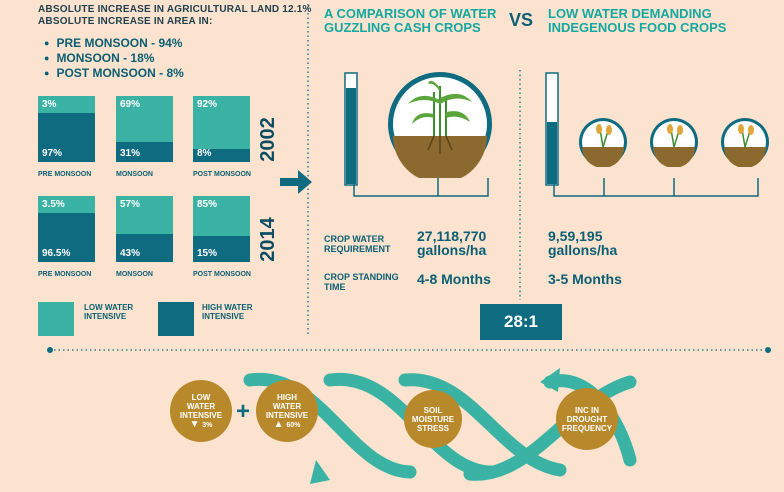  Describe the element at coordinates (207, 253) in the screenshot. I see `box-bottom-value: 15%` at that location.